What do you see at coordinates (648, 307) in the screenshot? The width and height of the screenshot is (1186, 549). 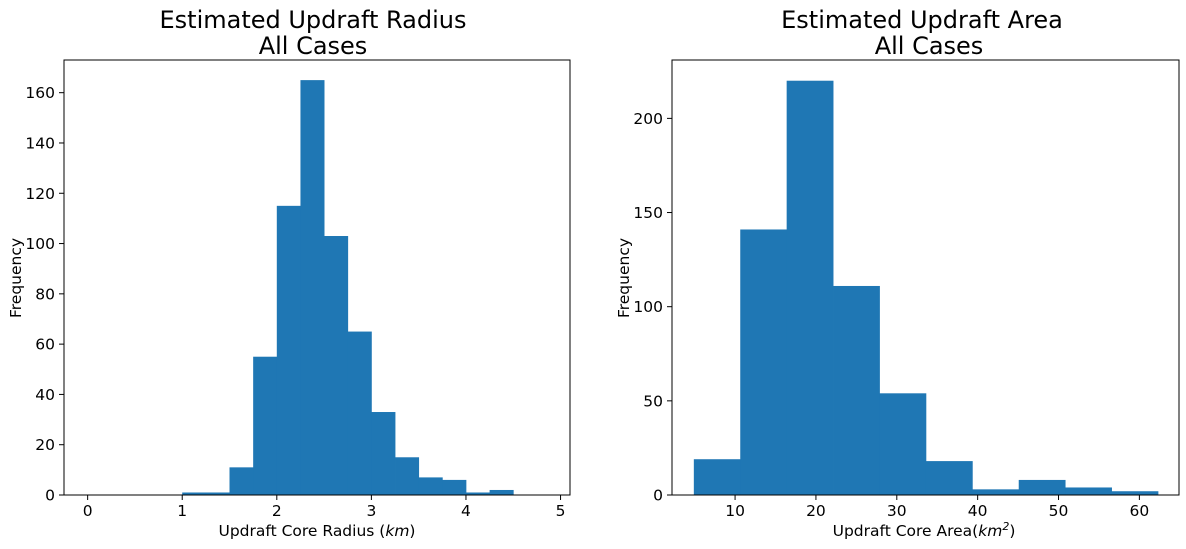 I see `chart-area-y-tick-label: 100` at bounding box center [648, 307].